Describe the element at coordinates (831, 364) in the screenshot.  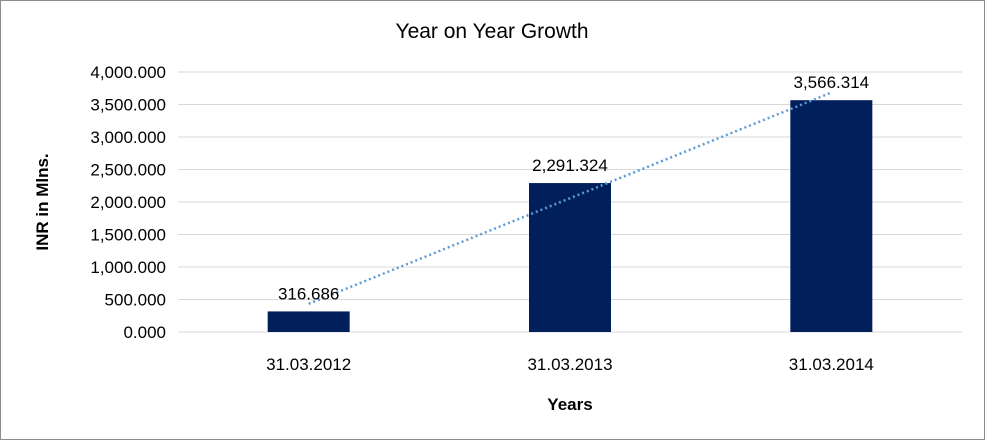
I see `x-tick-label: 31.03.2014` at that location.